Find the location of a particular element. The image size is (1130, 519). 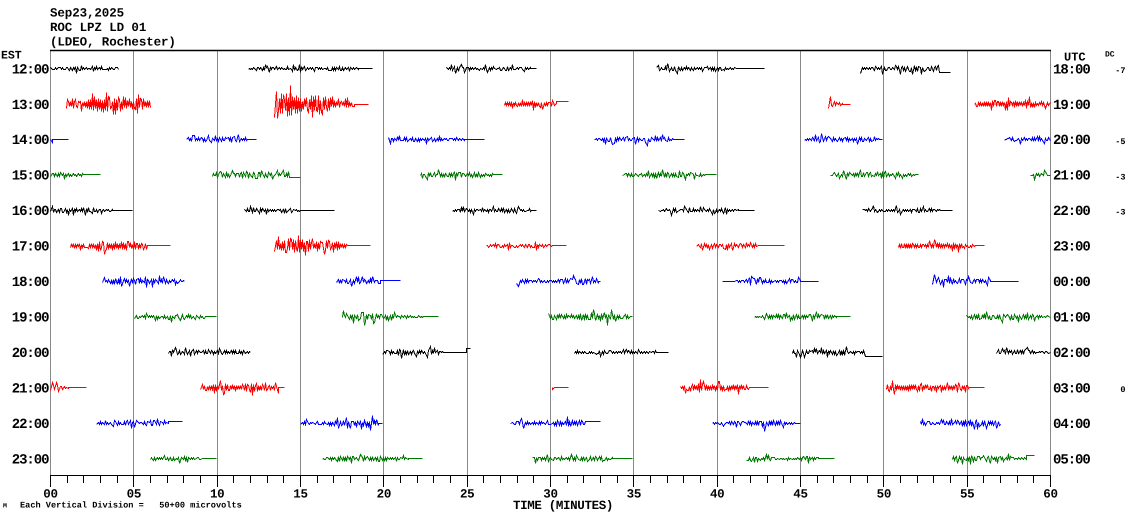

svg-text: Sep23,2025 is located at coordinates (87, 14).